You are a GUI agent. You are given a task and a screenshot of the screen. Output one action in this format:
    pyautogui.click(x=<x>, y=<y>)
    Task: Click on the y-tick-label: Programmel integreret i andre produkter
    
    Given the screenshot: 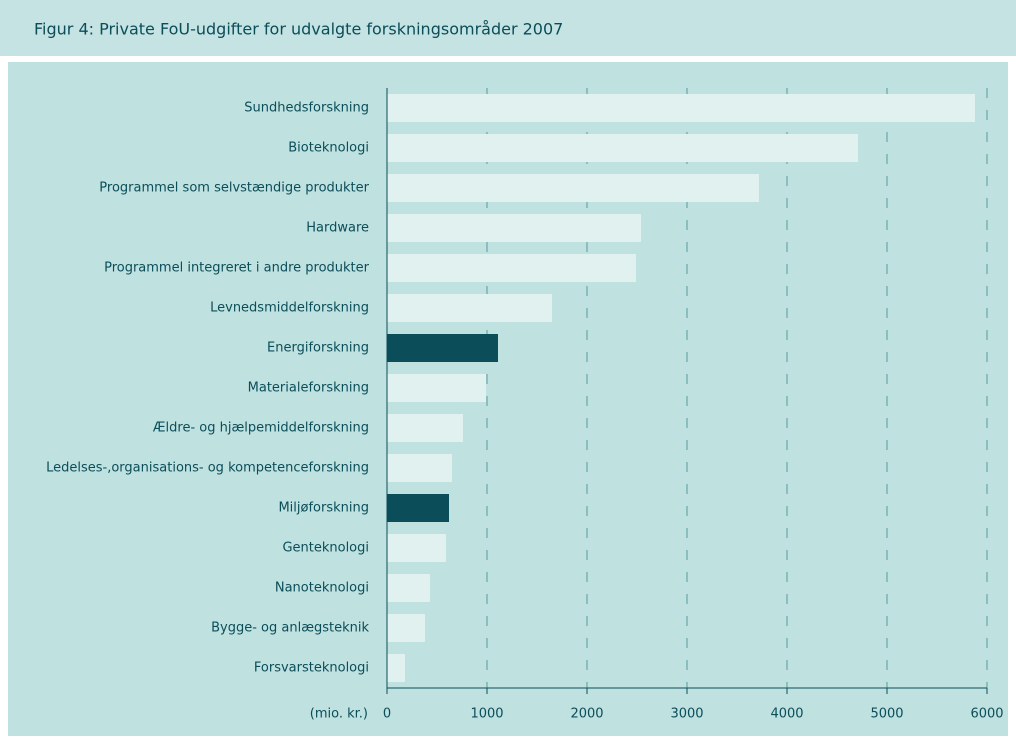 What is the action you would take?
    pyautogui.click(x=237, y=268)
    